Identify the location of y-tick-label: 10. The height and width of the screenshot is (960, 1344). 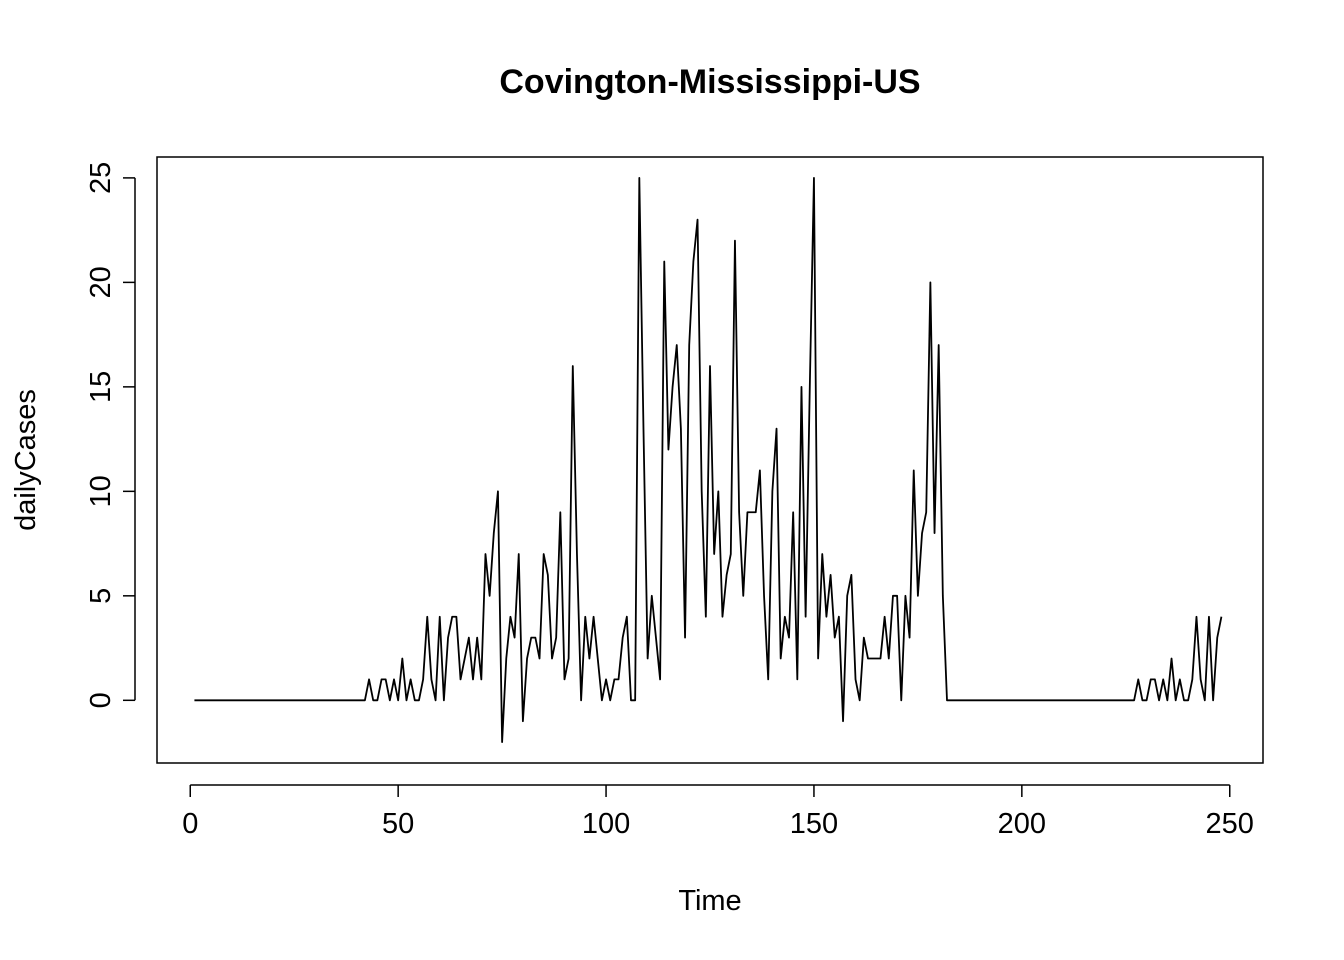
(101, 491).